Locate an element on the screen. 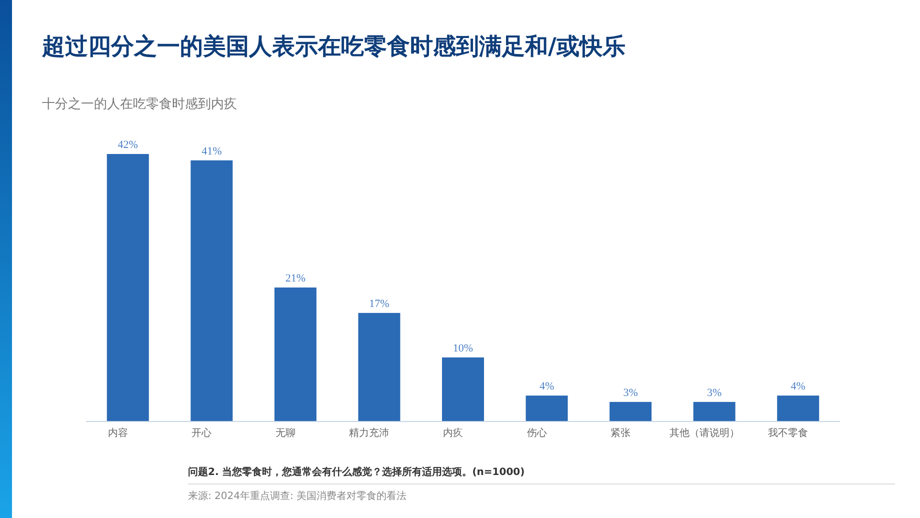 The width and height of the screenshot is (920, 518). x-tick-label: 精力充沛 is located at coordinates (369, 433).